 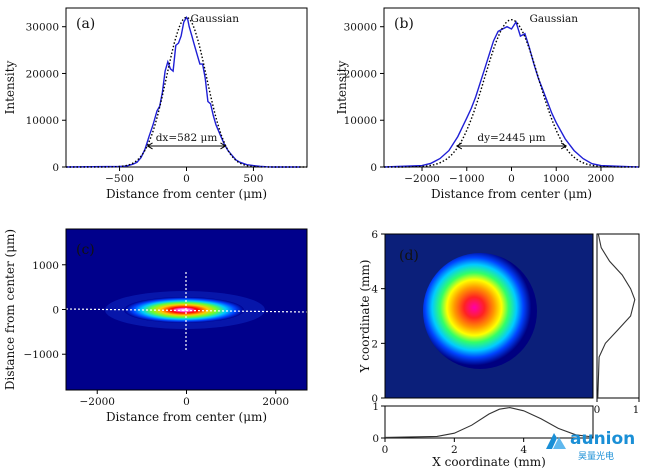 What do you see at coordinates (45, 266) in the screenshot?
I see `panel-c-ytick-label: 1000` at bounding box center [45, 266].